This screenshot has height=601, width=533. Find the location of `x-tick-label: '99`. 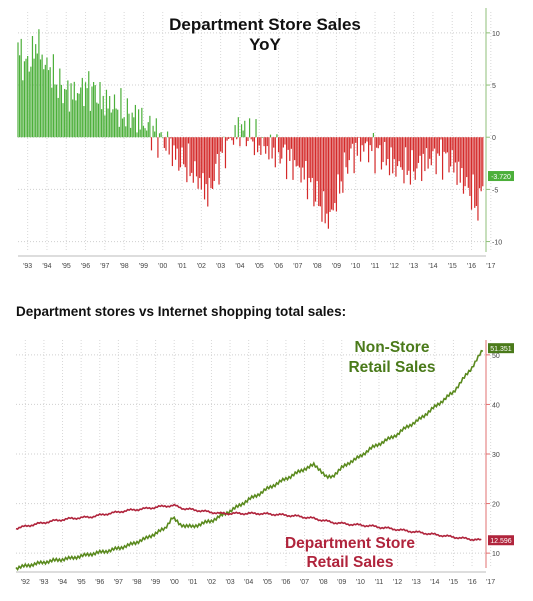

x-tick-label: '99 is located at coordinates (155, 582).